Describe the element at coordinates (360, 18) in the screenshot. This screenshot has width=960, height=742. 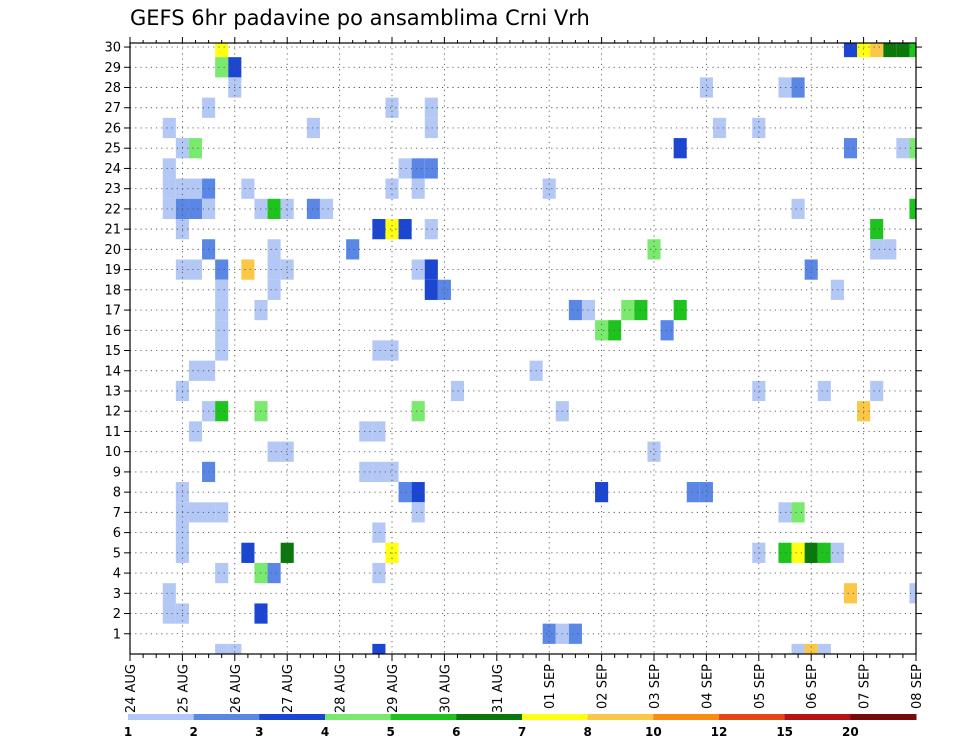
I see `chart-title: GEFS 6hr padavine po ansamblima Crni Vrh` at that location.